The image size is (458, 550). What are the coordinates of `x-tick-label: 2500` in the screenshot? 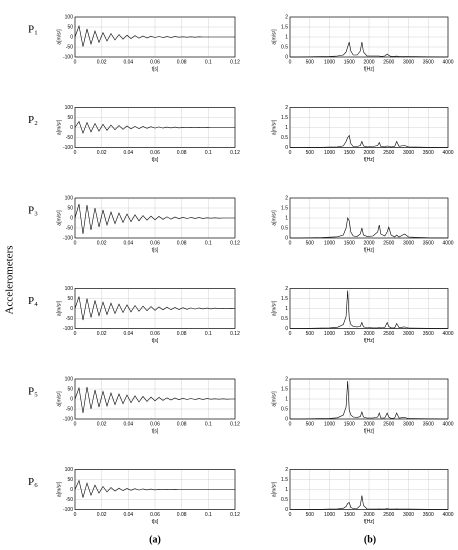 It's located at (388, 153).